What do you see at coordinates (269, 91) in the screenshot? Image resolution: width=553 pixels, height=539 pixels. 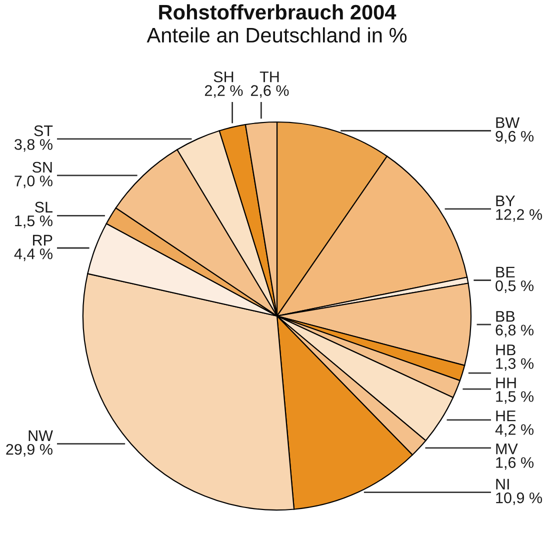 I see `data-label: 2,6 %` at bounding box center [269, 91].